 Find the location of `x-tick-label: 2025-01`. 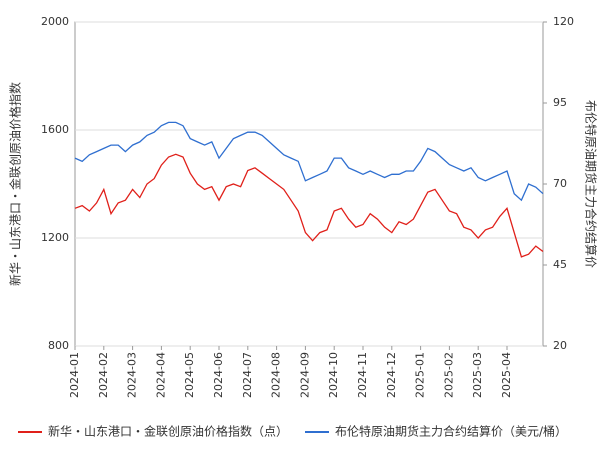

x-tick-label: 2025-01 is located at coordinates (420, 375).